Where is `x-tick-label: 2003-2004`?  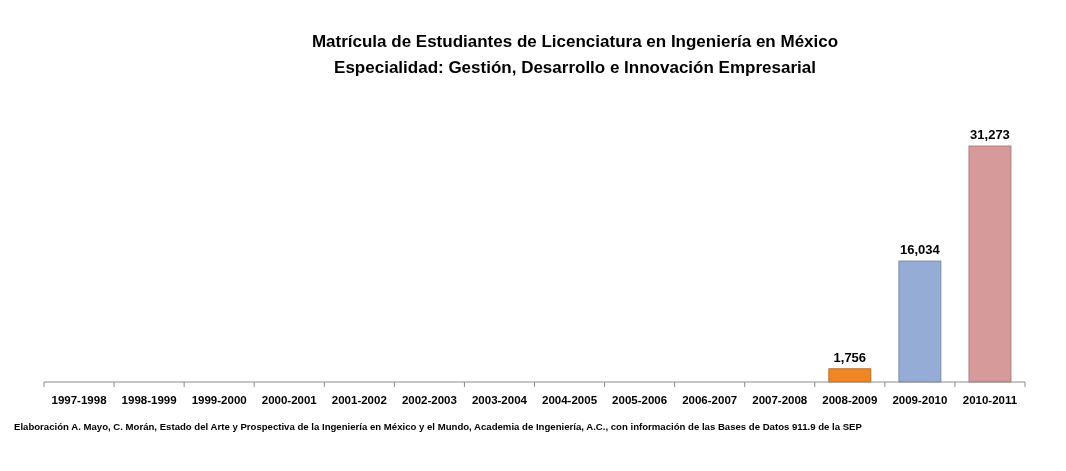
x-tick-label: 2003-2004 is located at coordinates (499, 400).